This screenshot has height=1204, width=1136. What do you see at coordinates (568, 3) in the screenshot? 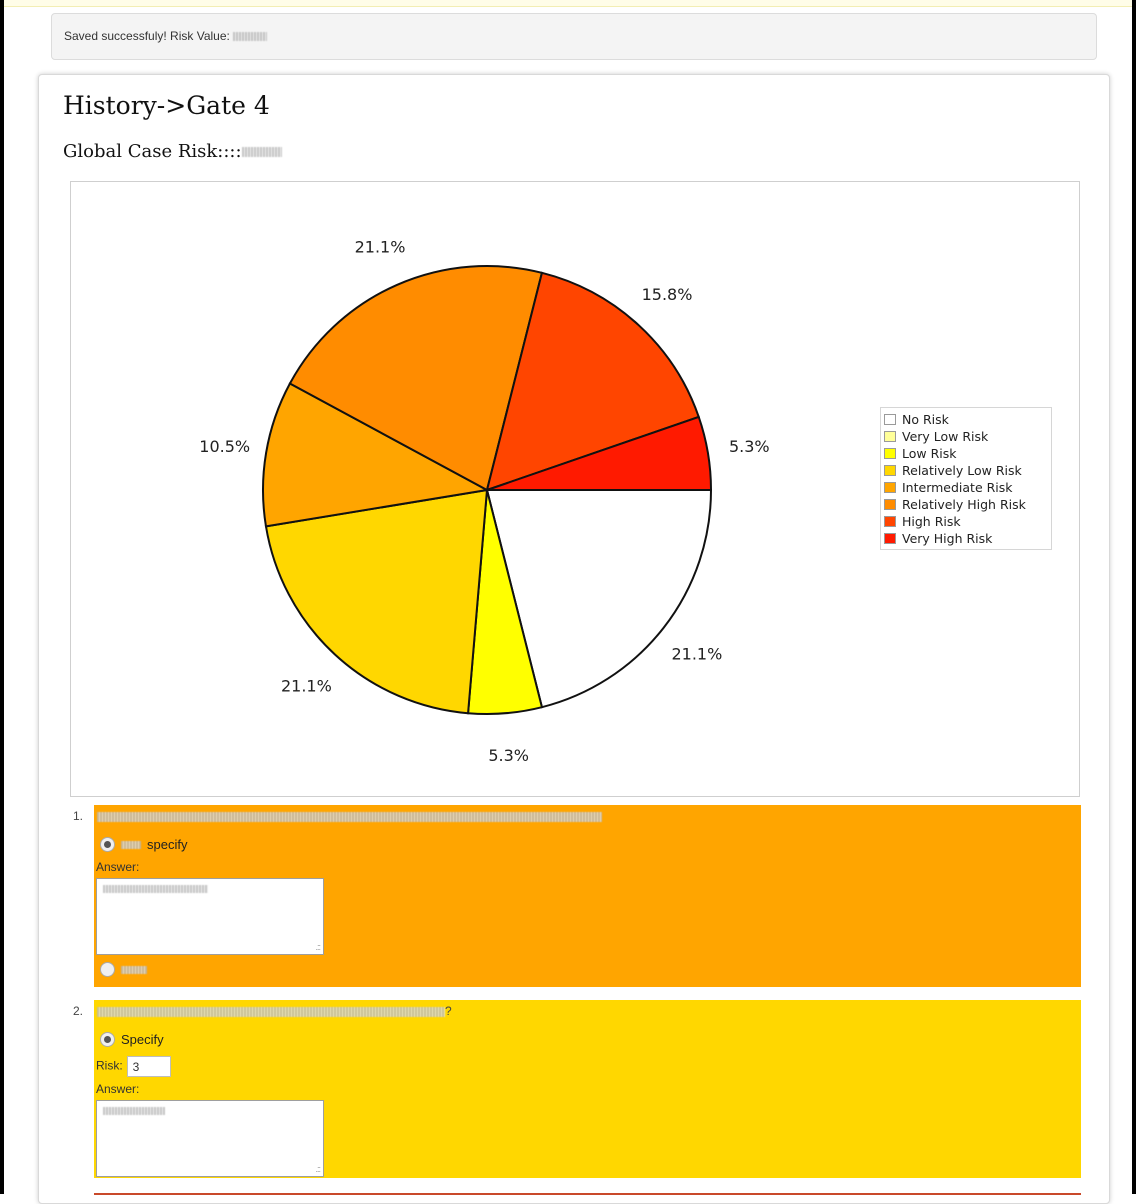
I see `top-border` at bounding box center [568, 3].